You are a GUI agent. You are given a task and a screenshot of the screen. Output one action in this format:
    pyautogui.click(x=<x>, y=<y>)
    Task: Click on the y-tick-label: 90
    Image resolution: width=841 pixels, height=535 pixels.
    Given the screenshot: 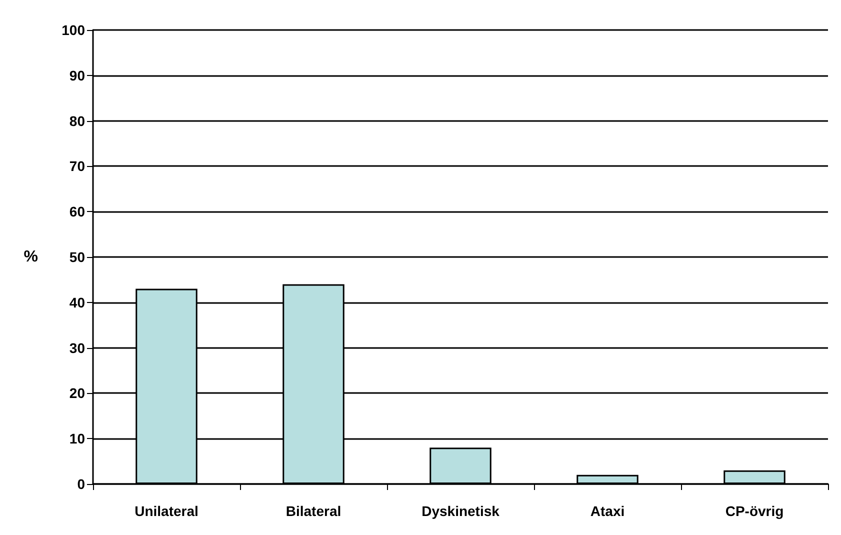 What is the action you would take?
    pyautogui.click(x=77, y=75)
    